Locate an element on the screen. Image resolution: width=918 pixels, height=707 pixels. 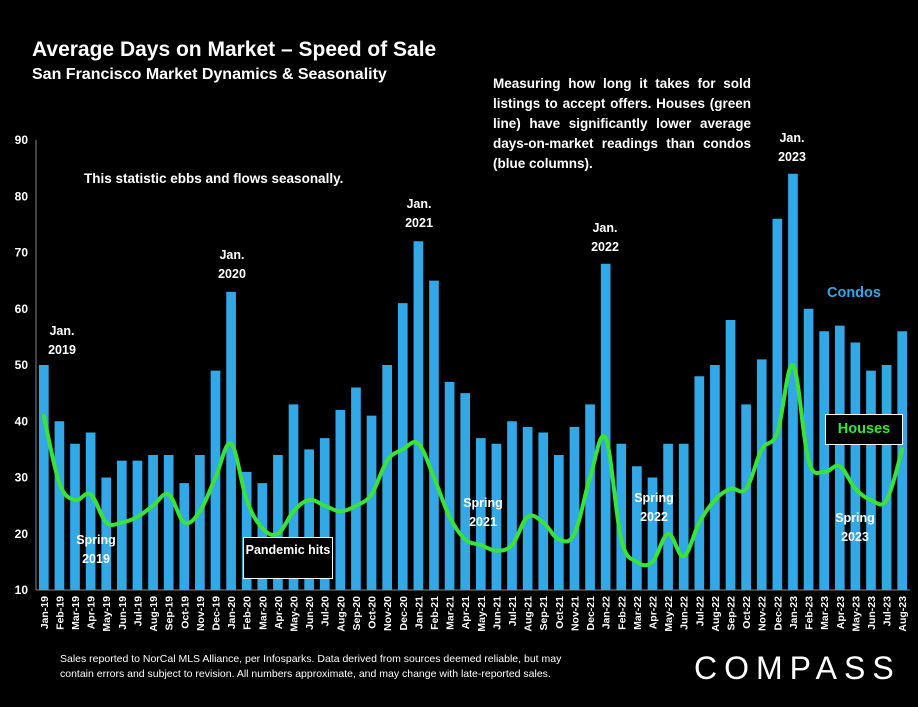
x-tick-label: Jan-20 is located at coordinates (232, 612).